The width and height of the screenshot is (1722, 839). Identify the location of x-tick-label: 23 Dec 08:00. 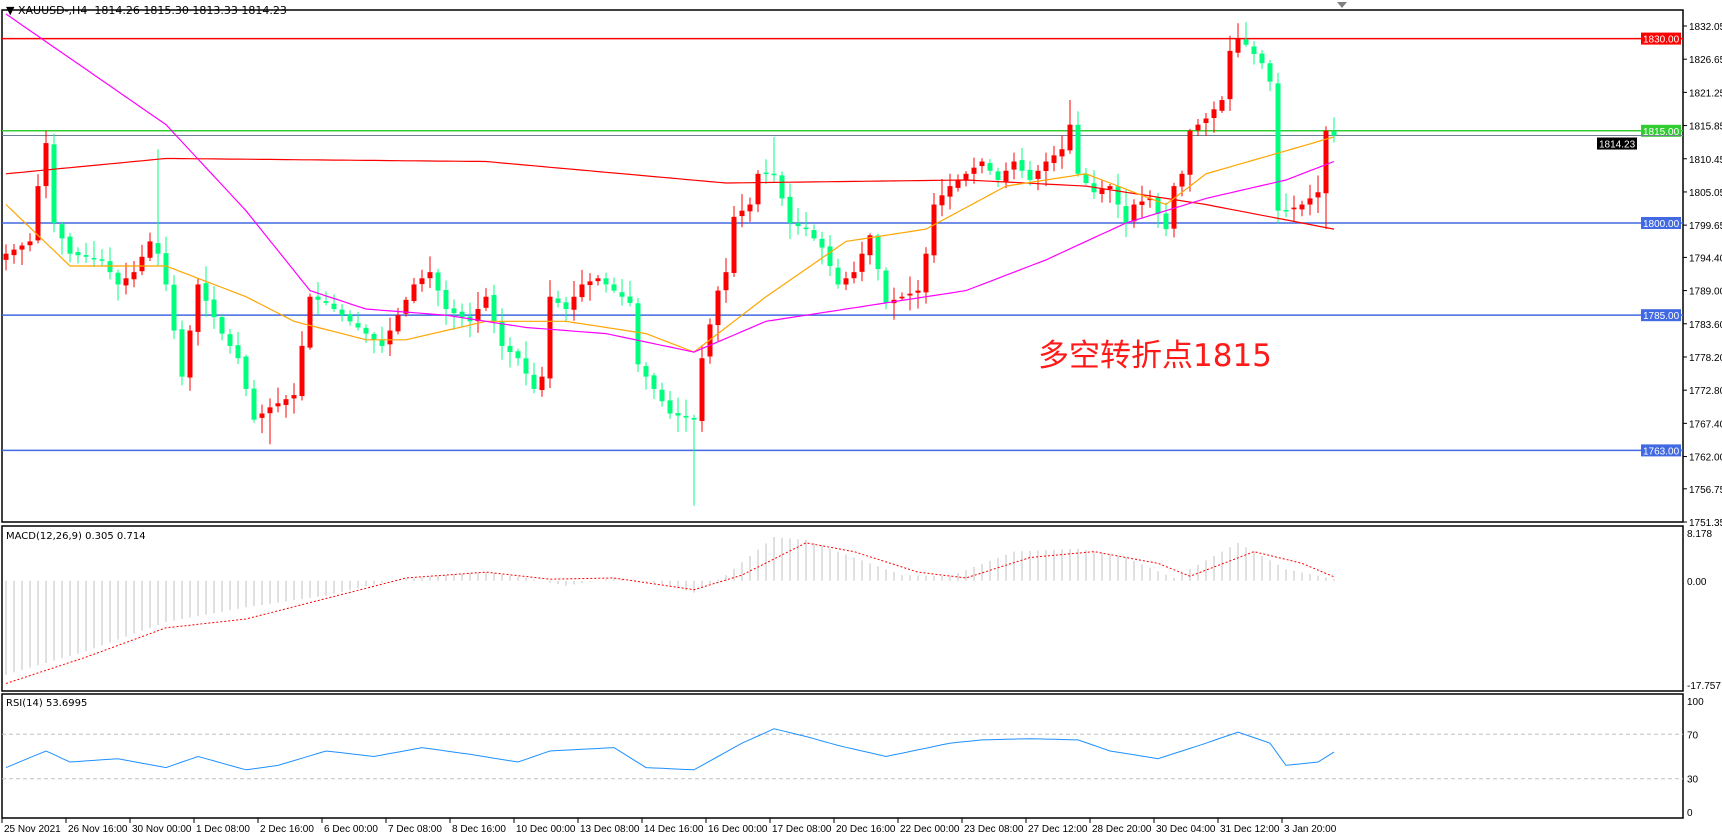
(994, 829).